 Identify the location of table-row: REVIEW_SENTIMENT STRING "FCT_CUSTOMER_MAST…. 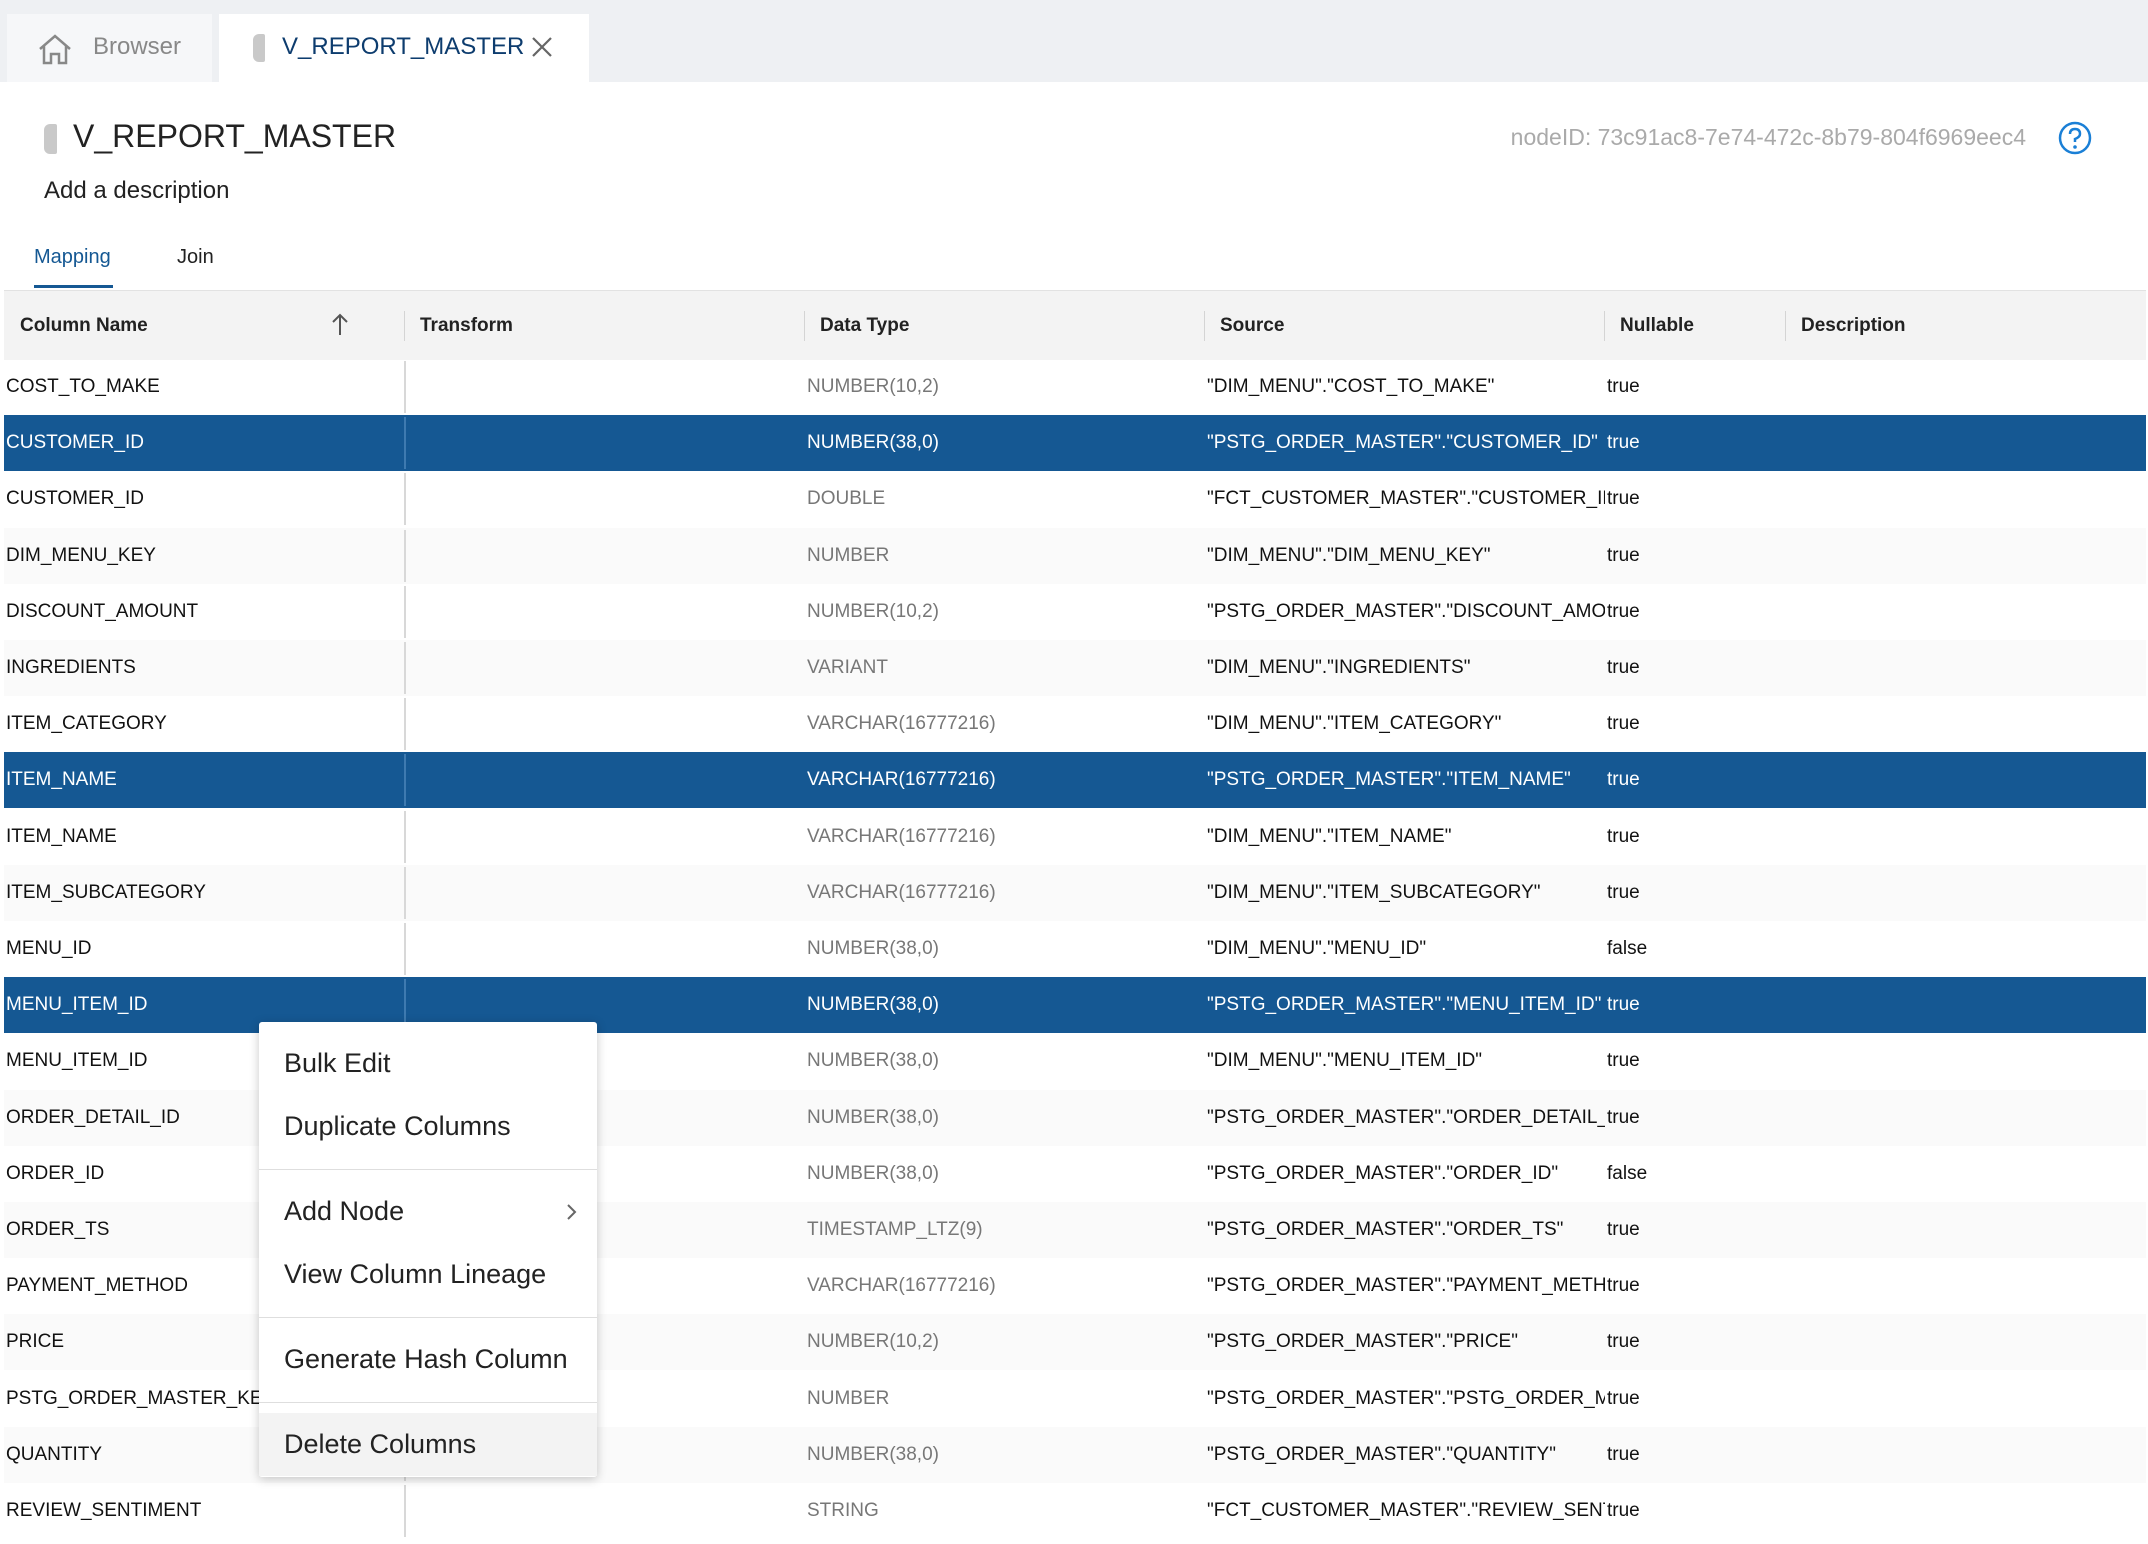
(1075, 1511).